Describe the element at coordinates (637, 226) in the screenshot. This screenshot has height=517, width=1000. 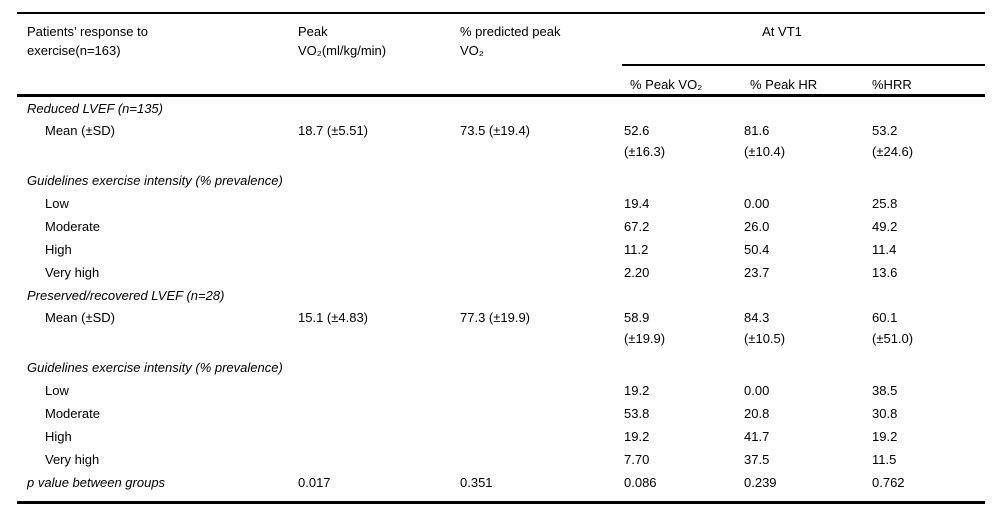
I see `cell-vt1-peak-vo2: 67.2` at that location.